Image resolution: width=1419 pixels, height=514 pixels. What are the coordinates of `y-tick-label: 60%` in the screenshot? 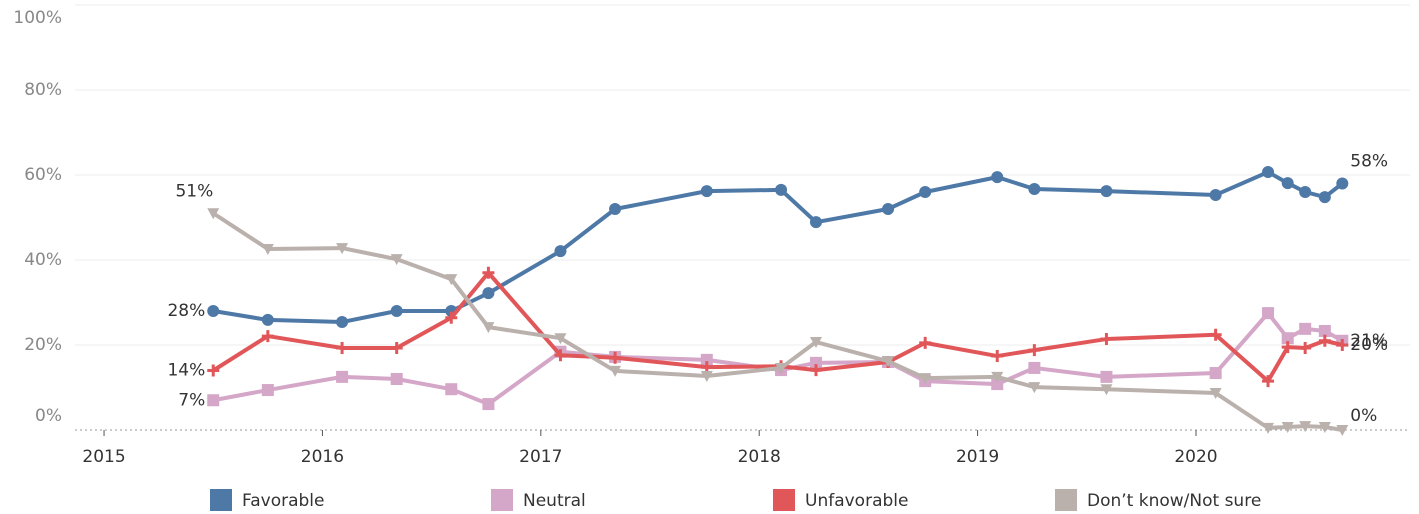 It's located at (43, 175).